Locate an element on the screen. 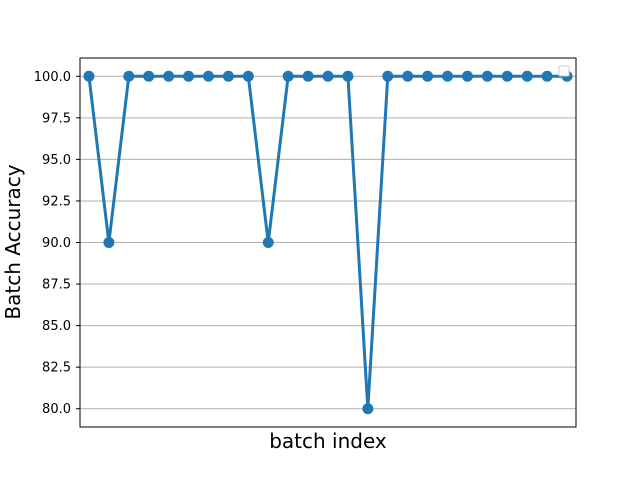 Image resolution: width=640 pixels, height=480 pixels. legend-box is located at coordinates (564, 71).